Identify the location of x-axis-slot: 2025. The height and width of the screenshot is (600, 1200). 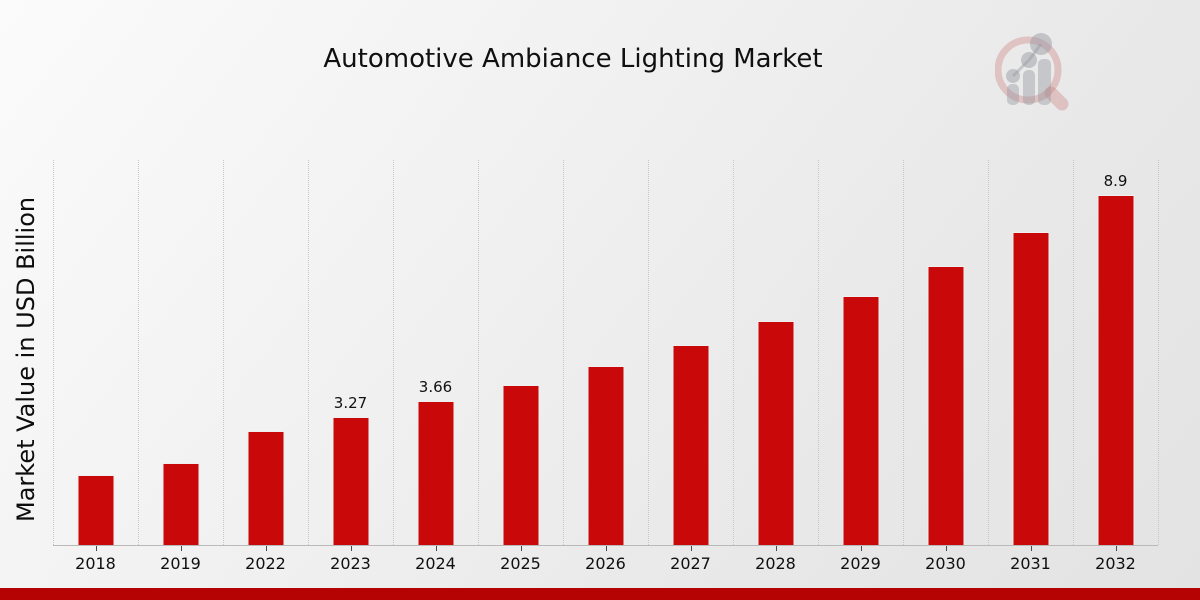
(520, 563).